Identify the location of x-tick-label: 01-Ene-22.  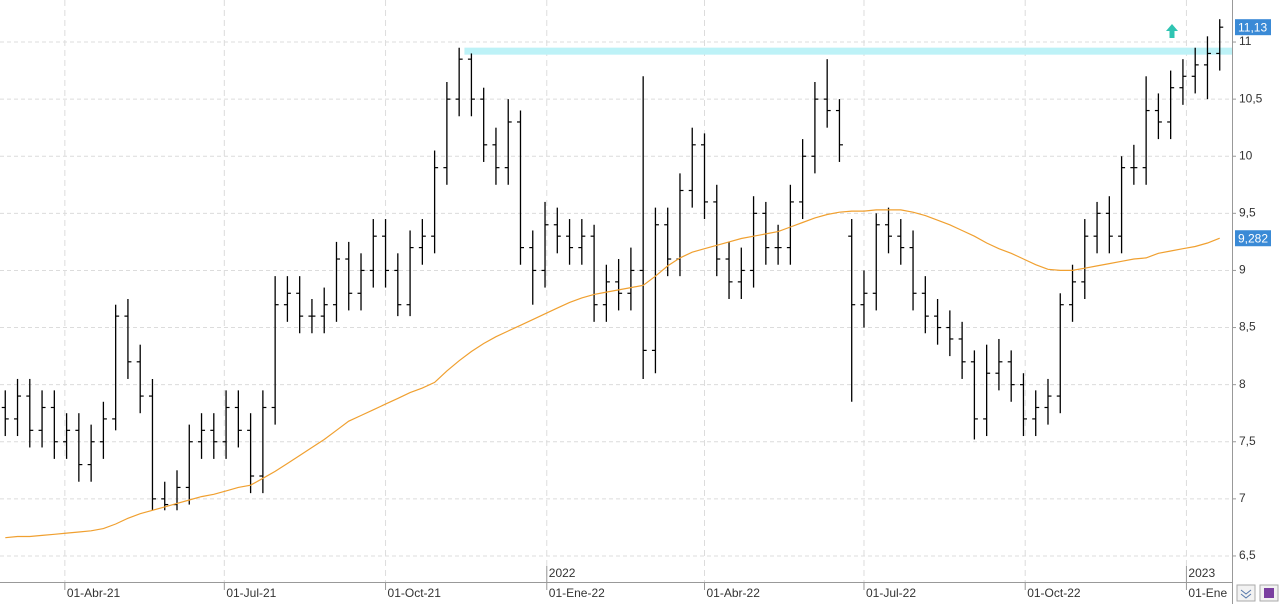
(577, 593).